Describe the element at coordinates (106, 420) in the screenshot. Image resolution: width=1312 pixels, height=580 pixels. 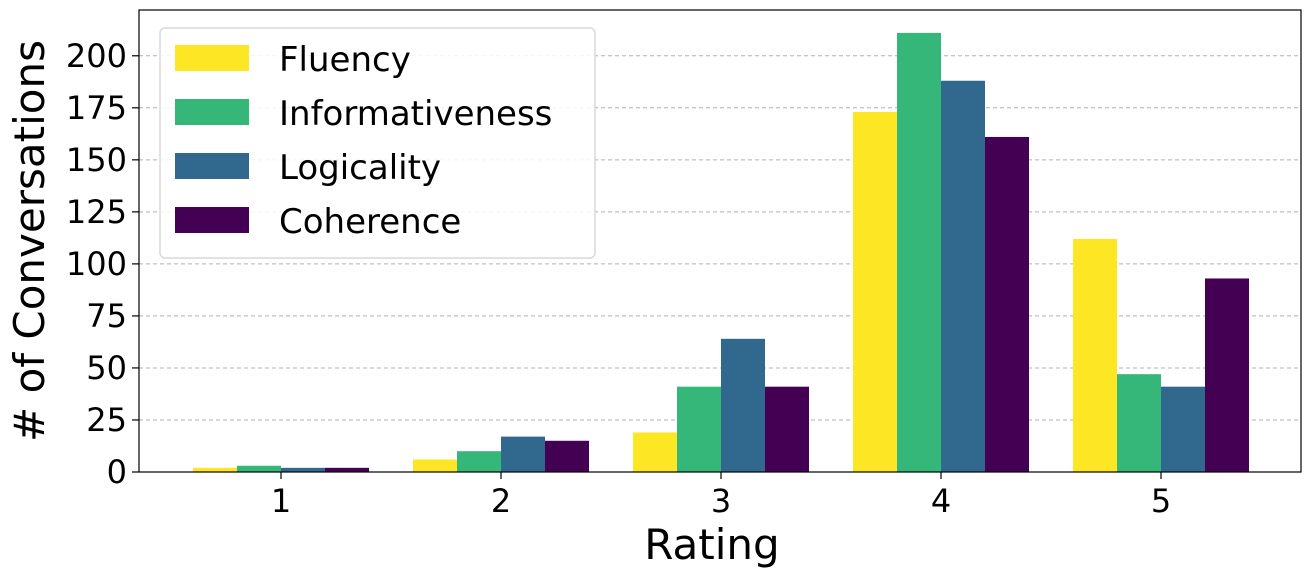
I see `y-tick-label: 25` at that location.